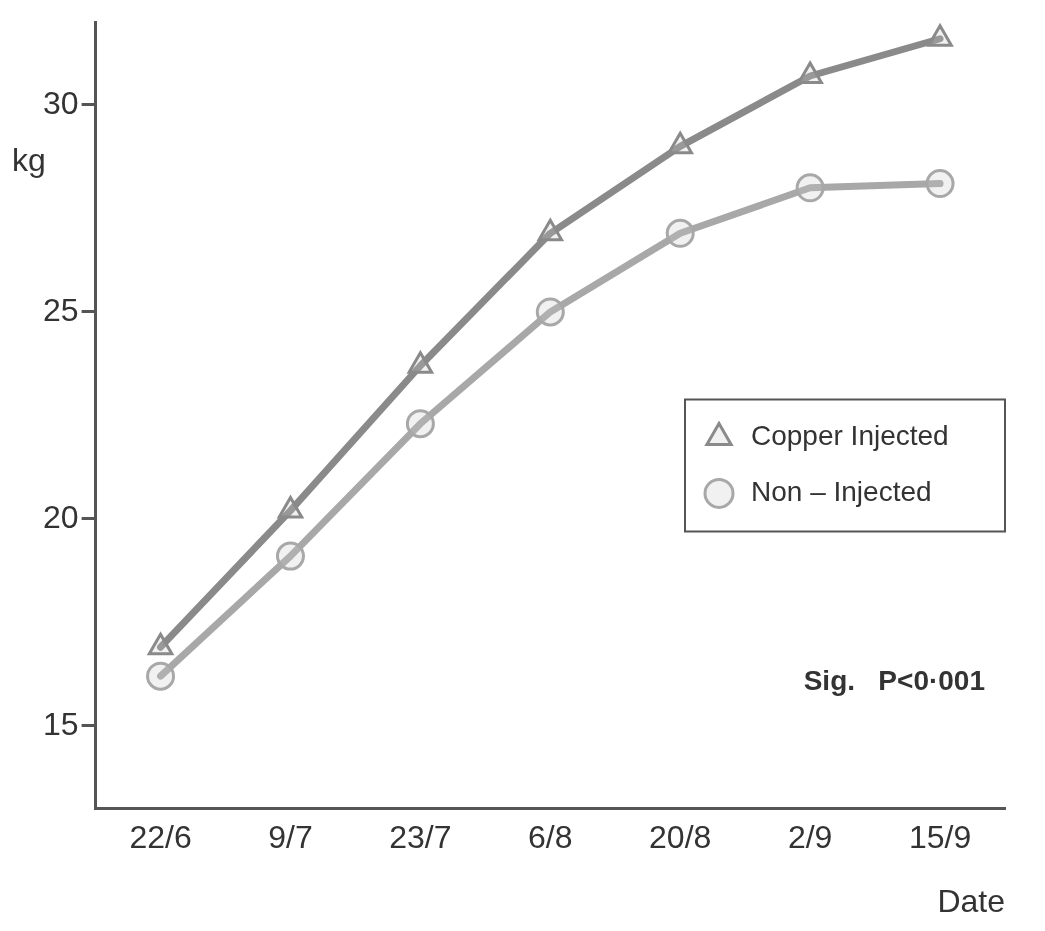 This screenshot has height=931, width=1045. I want to click on x-tick-label: 22/6, so click(160, 836).